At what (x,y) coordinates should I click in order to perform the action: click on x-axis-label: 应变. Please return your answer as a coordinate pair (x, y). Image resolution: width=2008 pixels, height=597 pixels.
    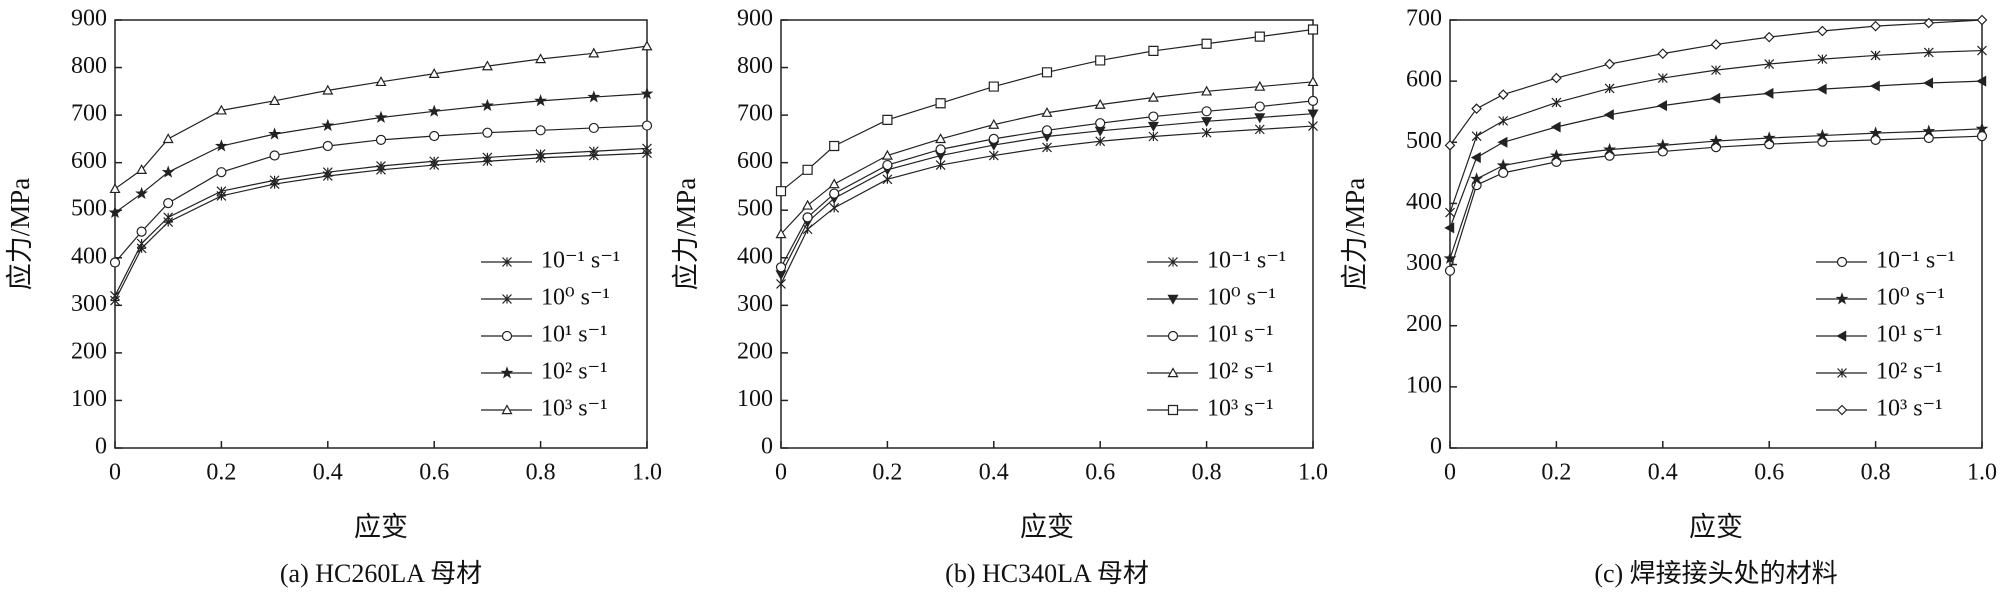
    Looking at the image, I should click on (381, 527).